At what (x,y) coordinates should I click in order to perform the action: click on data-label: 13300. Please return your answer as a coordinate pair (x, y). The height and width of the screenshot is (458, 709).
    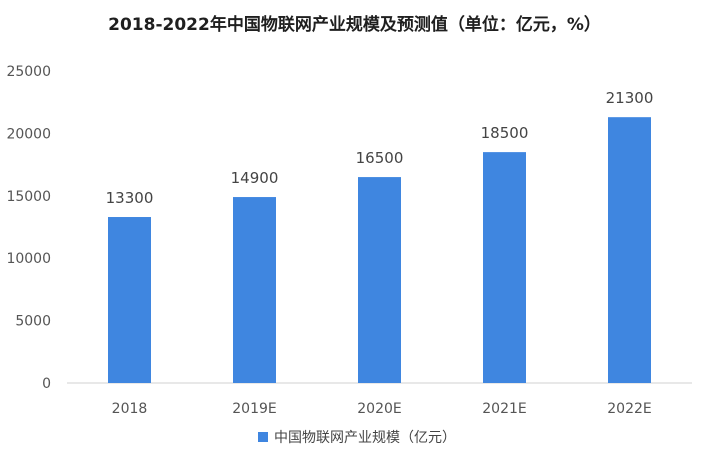
    Looking at the image, I should click on (130, 198).